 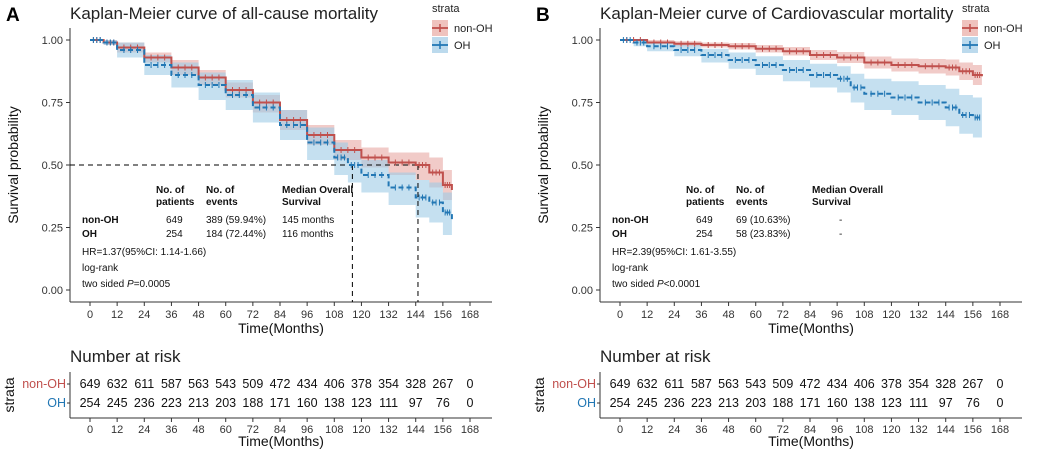 What do you see at coordinates (976, 9) in the screenshot?
I see `legend-title: strata` at bounding box center [976, 9].